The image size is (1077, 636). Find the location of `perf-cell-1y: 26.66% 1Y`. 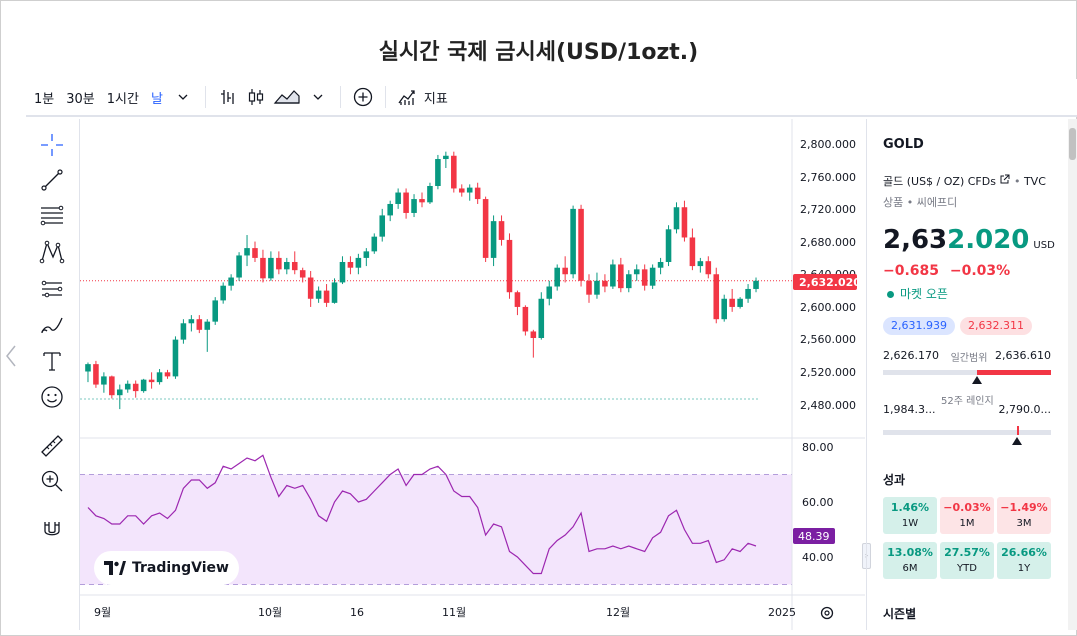

perf-cell-1y: 26.66% 1Y is located at coordinates (1024, 560).